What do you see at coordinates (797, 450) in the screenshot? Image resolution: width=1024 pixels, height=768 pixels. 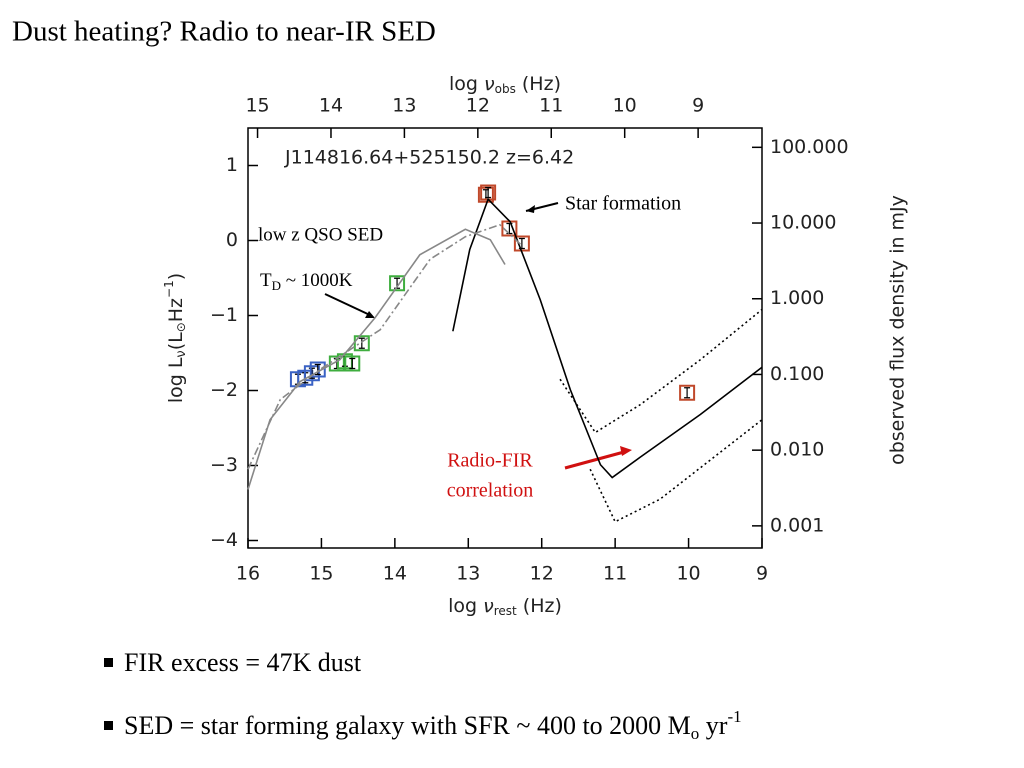 I see `y2-tick-label: 0.010` at bounding box center [797, 450].